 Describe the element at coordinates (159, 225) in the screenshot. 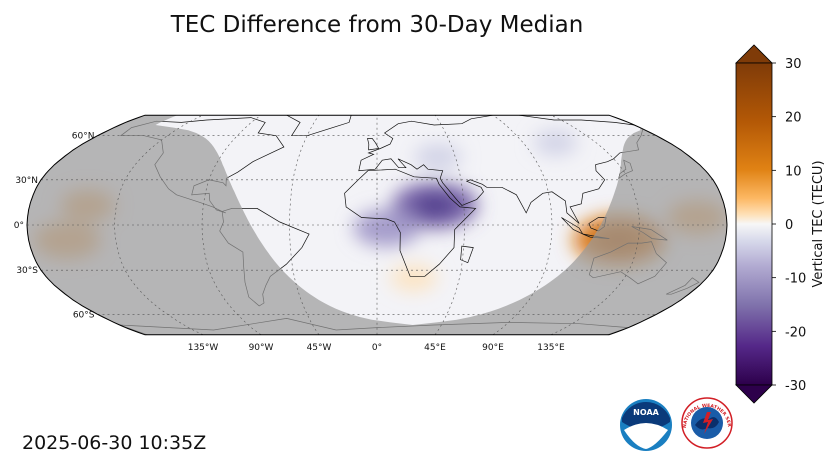

I see `meridian--135` at that location.